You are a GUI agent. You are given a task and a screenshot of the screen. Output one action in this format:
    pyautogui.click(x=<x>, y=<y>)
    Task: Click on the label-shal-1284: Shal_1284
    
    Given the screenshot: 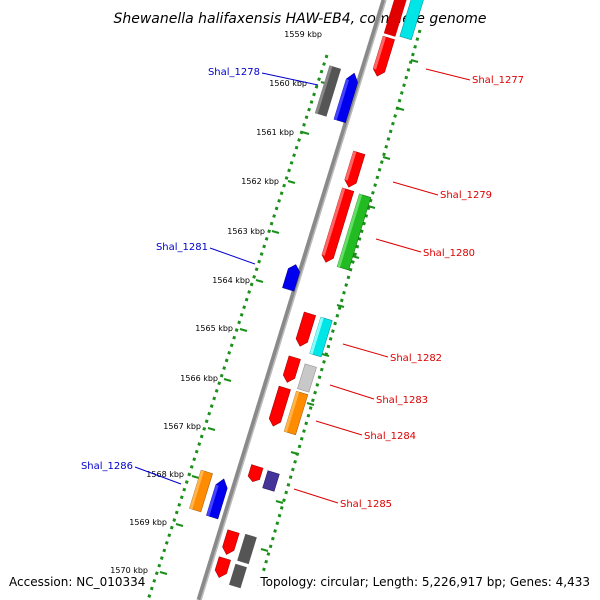 What is the action you would take?
    pyautogui.click(x=390, y=436)
    